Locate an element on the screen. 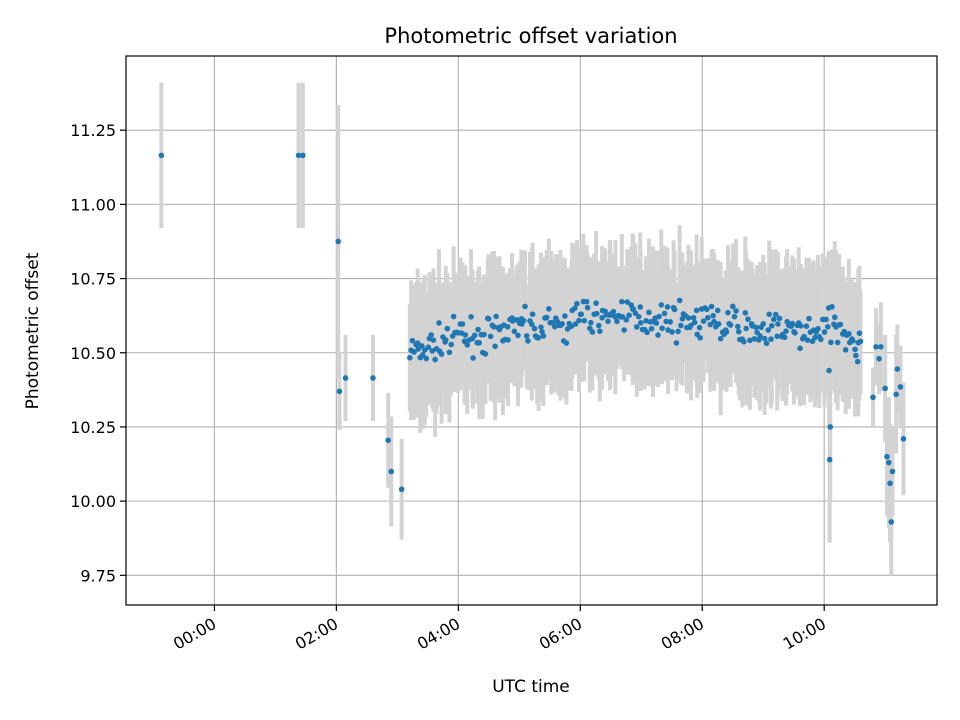 The width and height of the screenshot is (960, 720). y-tick-label: 11.00 is located at coordinates (93, 204).